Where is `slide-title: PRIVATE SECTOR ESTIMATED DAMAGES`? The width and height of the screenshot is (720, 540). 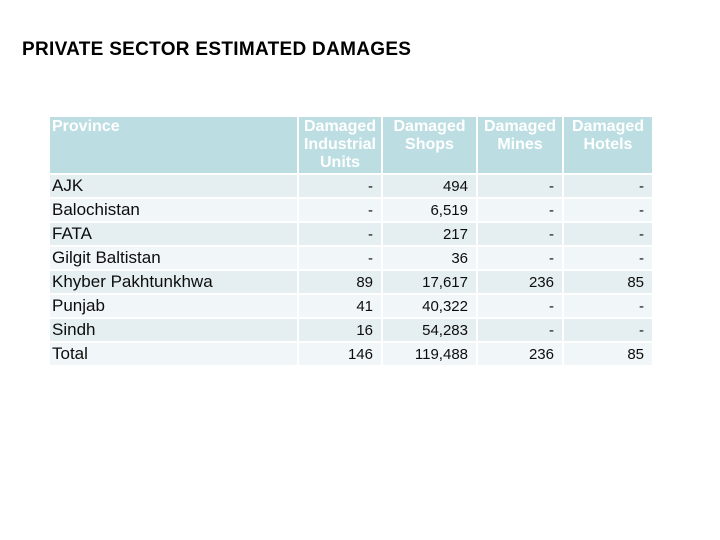
slide-title: PRIVATE SECTOR ESTIMATED DAMAGES is located at coordinates (217, 49).